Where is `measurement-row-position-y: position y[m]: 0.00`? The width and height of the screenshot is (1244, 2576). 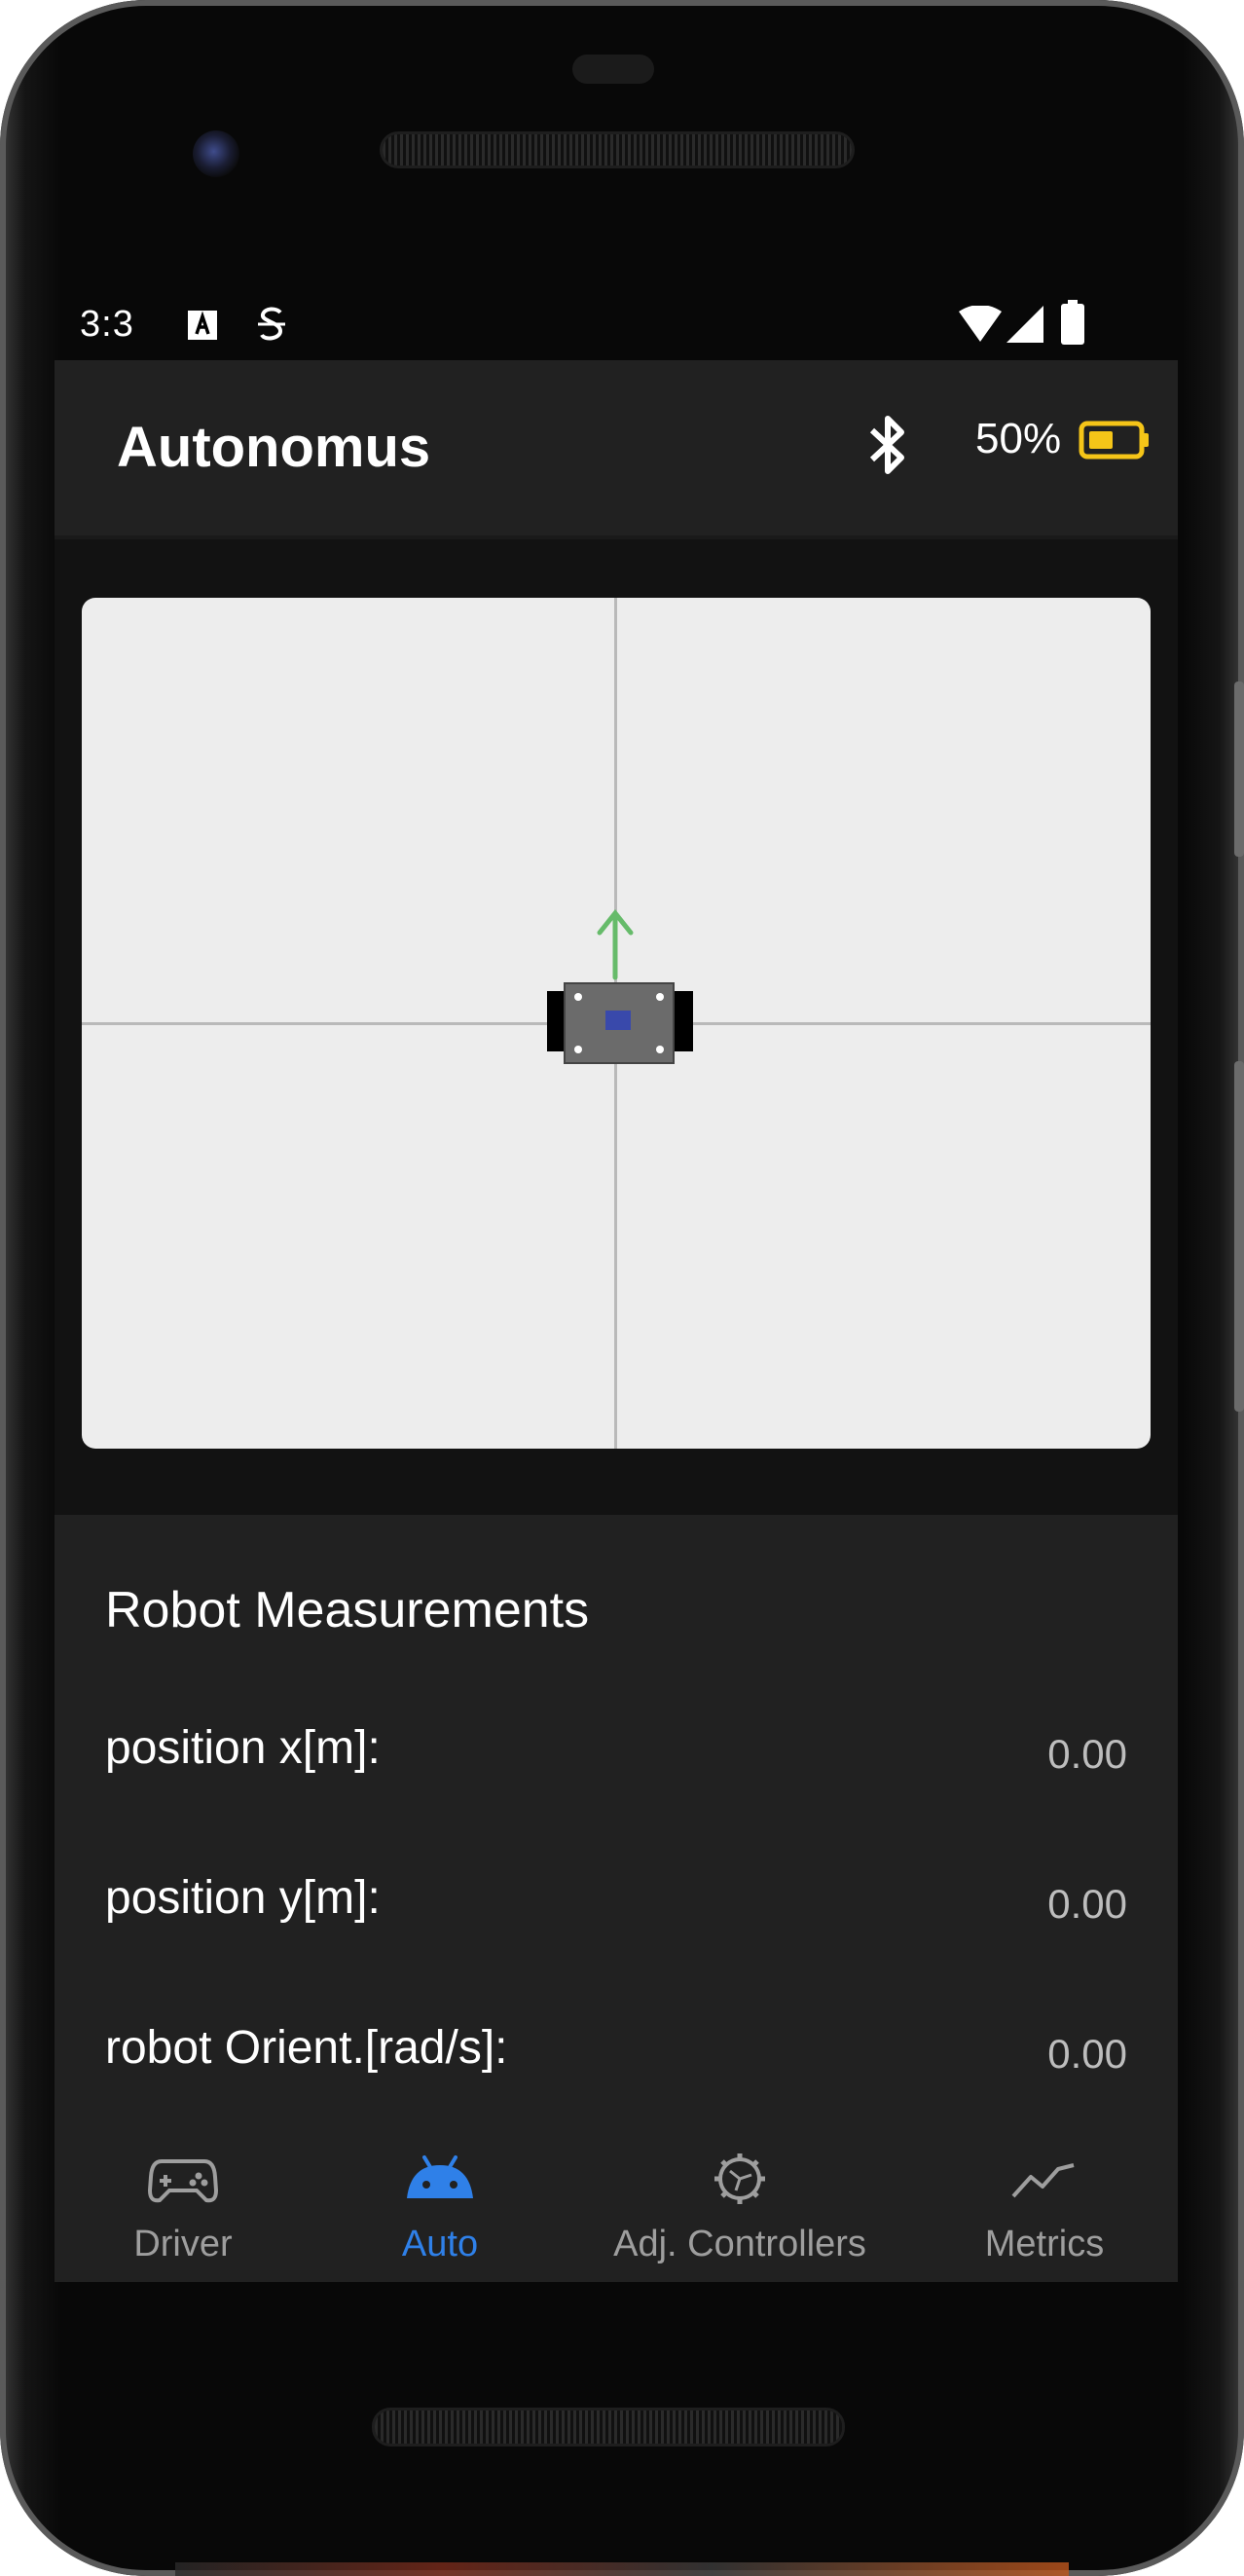
measurement-row-position-y: position y[m]: 0.00 is located at coordinates (616, 1905).